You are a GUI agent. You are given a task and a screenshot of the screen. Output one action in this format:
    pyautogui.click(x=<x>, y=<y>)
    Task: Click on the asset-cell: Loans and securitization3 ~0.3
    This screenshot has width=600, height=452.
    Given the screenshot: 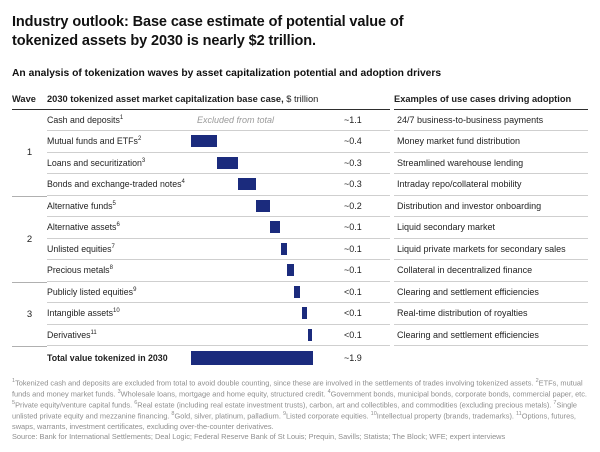 What is the action you would take?
    pyautogui.click(x=218, y=164)
    